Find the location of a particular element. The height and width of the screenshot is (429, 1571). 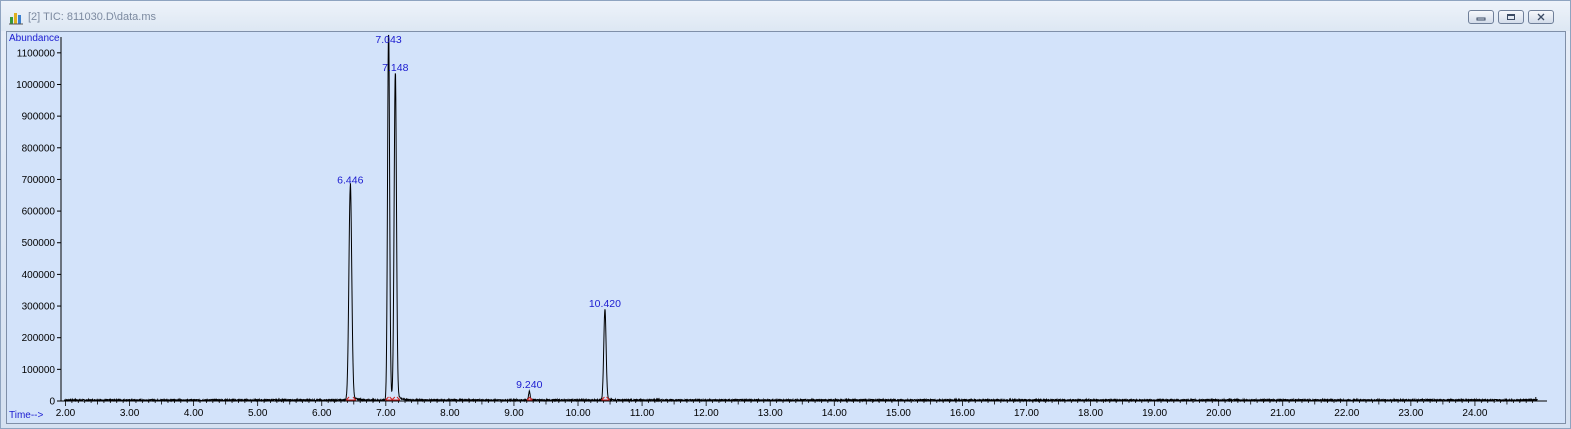

minimize-button is located at coordinates (1481, 17).